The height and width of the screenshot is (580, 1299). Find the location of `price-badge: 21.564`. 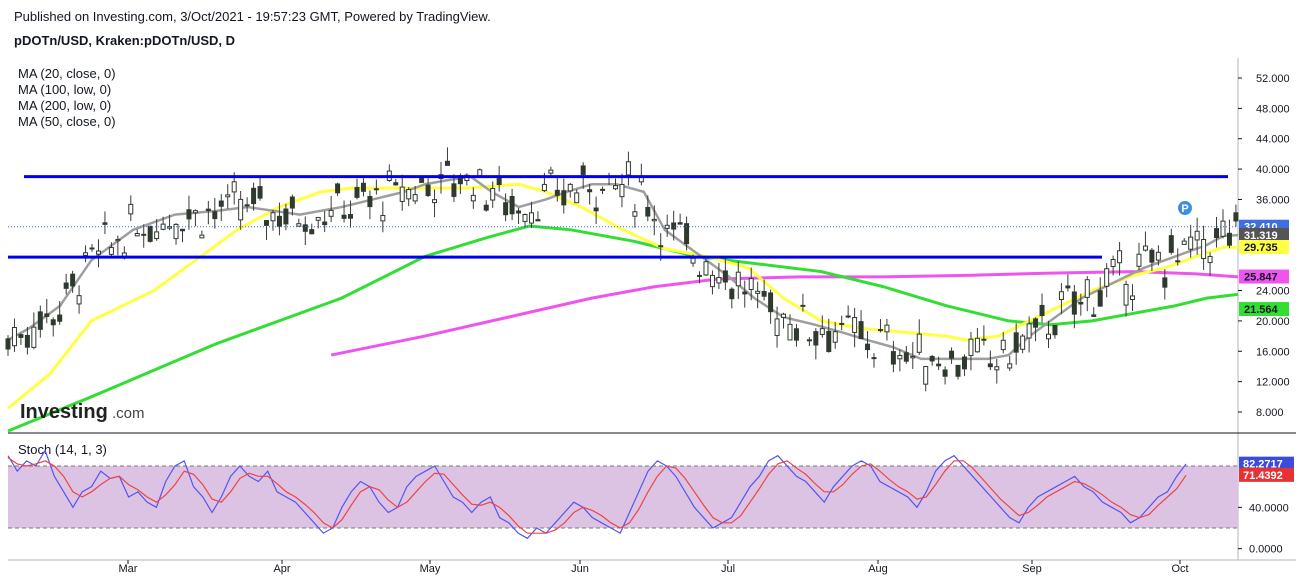

price-badge: 21.564 is located at coordinates (1264, 309).